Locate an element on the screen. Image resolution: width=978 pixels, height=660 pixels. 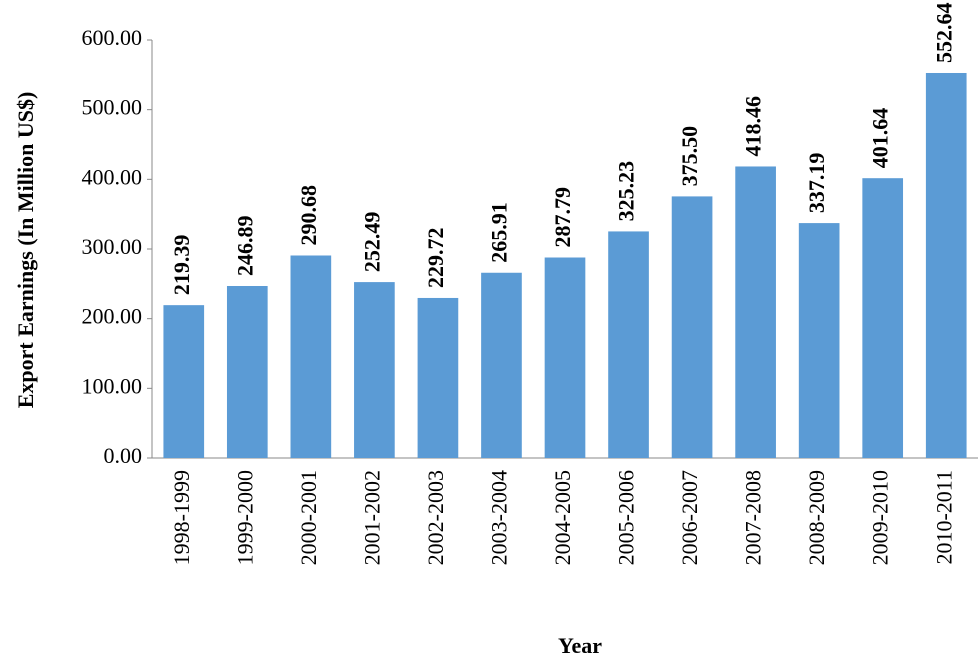
y-tick-label: 500.00 is located at coordinates (112, 107).